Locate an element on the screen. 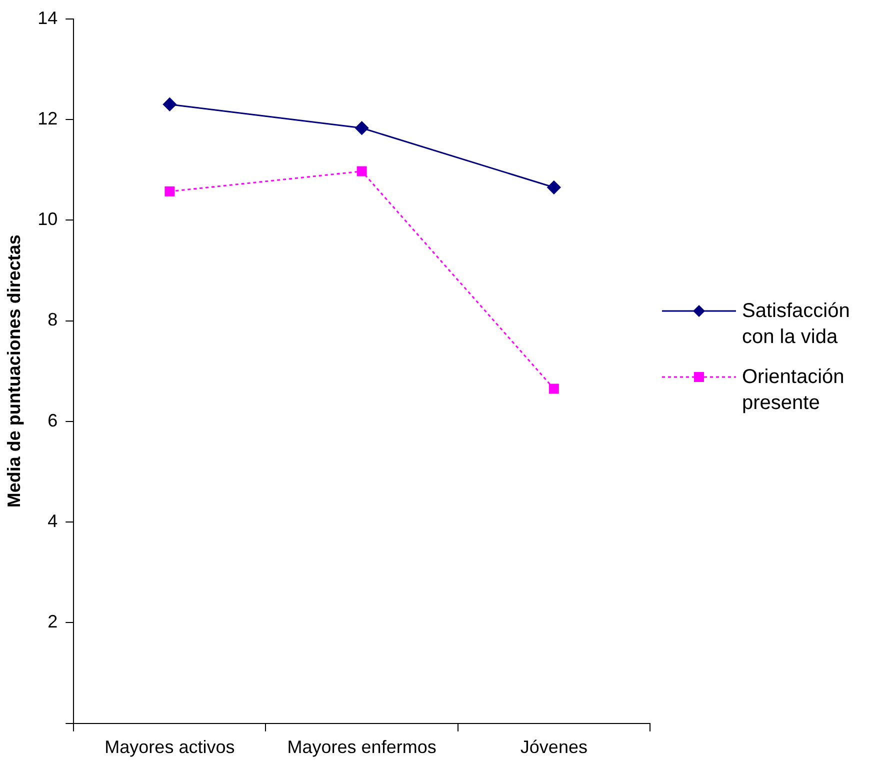  x-tick-label: Mayores activos is located at coordinates (169, 747).